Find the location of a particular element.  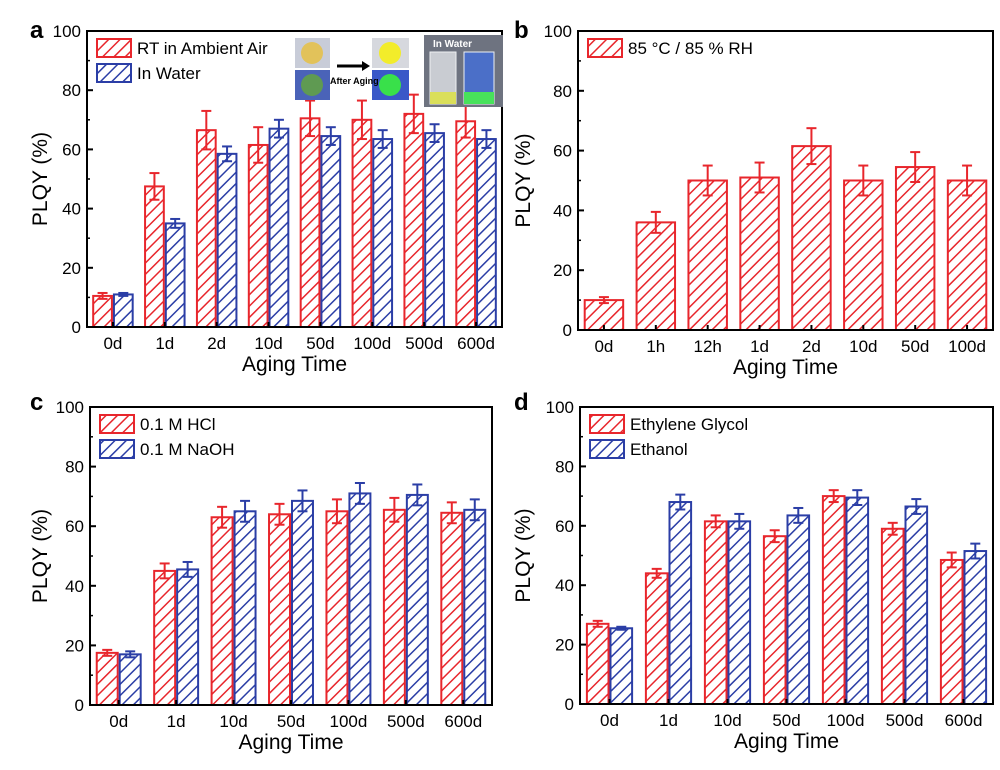

bar-c-s0-0d is located at coordinates (107, 678).